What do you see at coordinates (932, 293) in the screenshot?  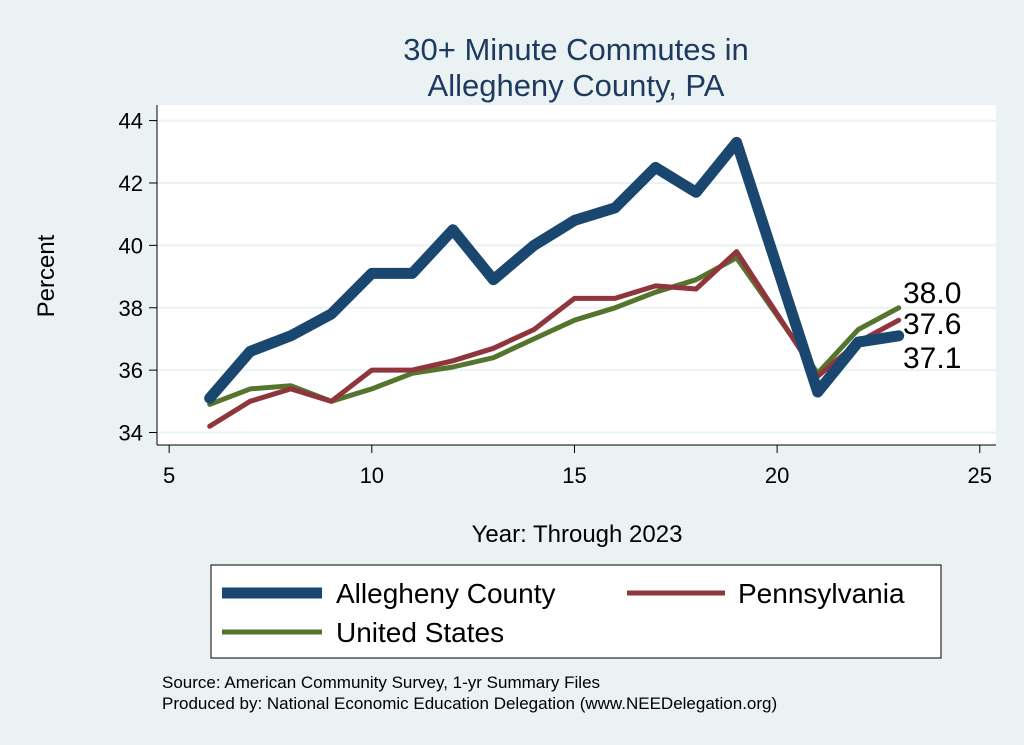 I see `end-label-united-states: 38.0` at bounding box center [932, 293].